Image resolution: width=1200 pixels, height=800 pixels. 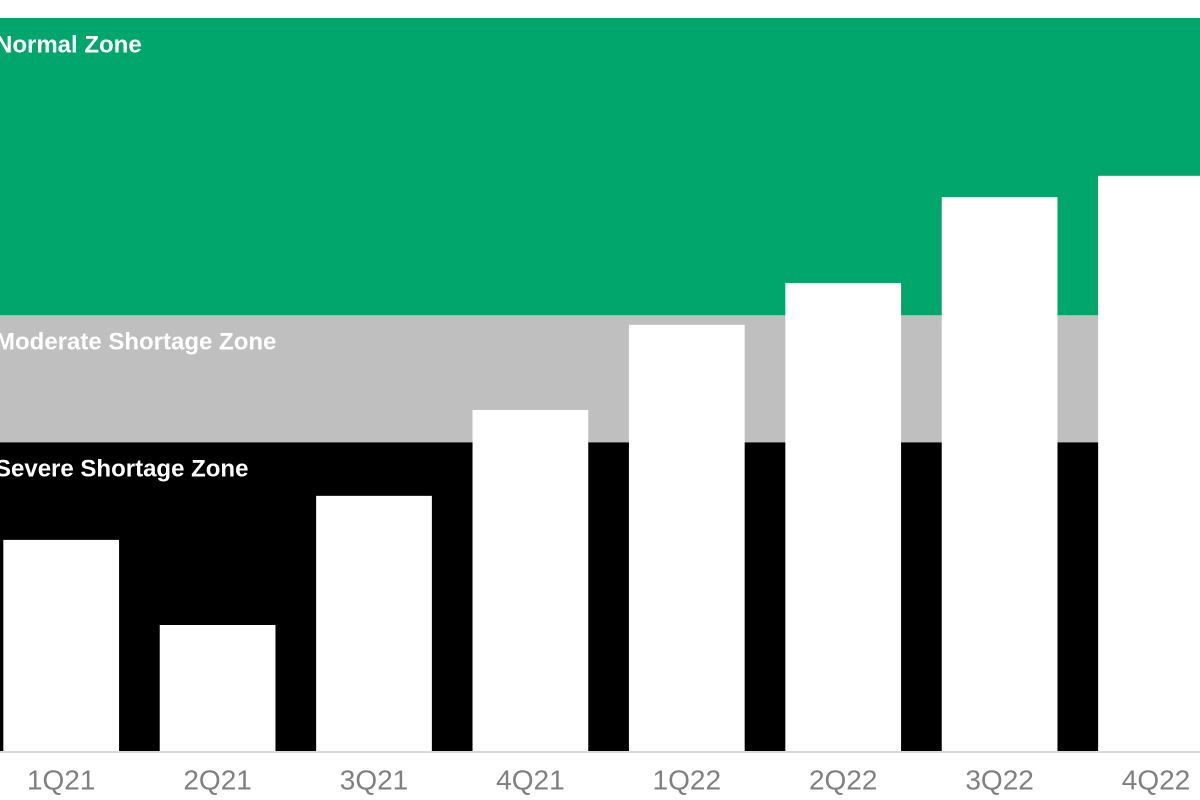 What do you see at coordinates (843, 779) in the screenshot?
I see `x-tick-label: 2Q22` at bounding box center [843, 779].